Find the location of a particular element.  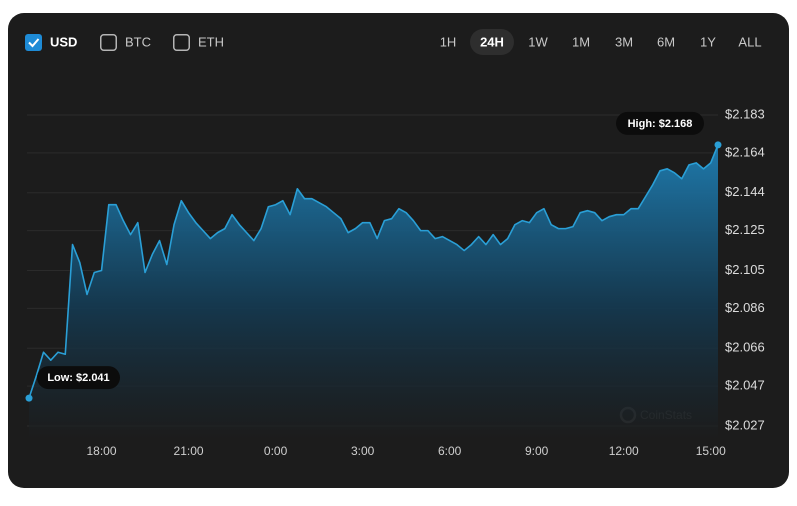

range-button: ALL is located at coordinates (749, 41).